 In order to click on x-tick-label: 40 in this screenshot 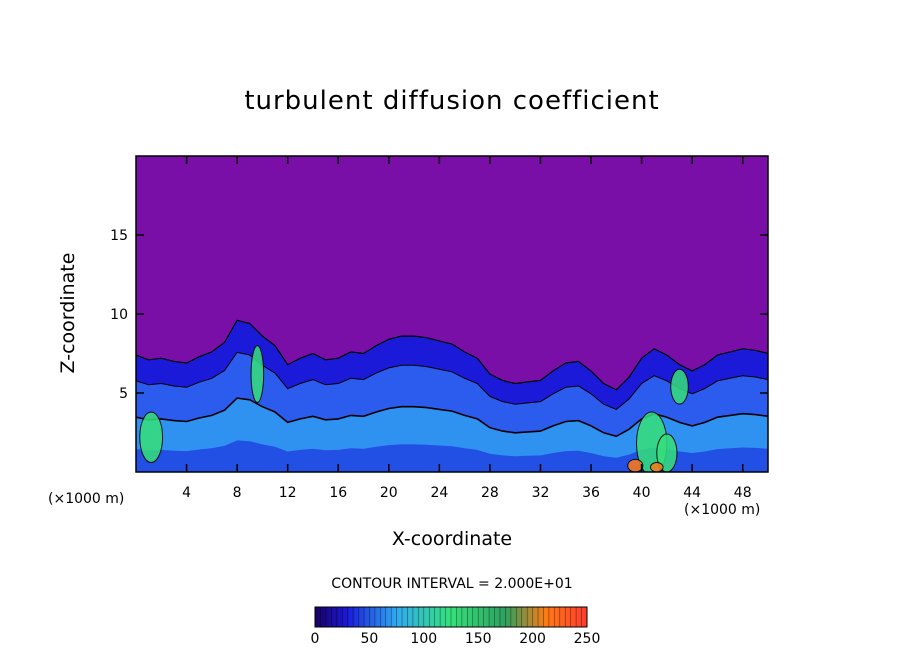, I will do `click(642, 493)`.